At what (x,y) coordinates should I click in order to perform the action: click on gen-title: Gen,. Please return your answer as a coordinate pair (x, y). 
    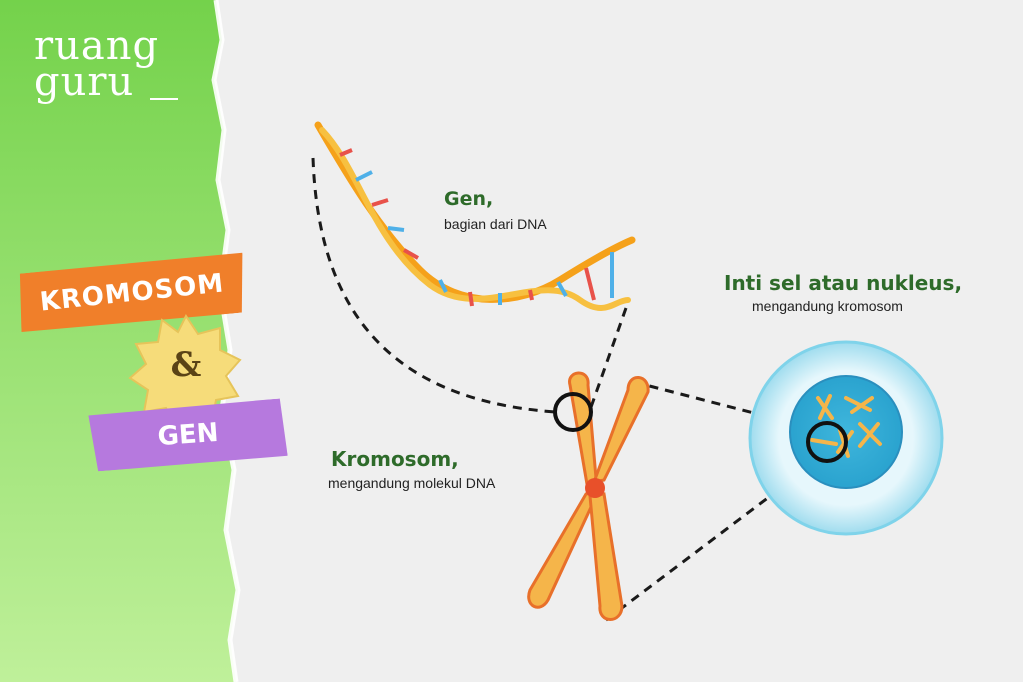
    Looking at the image, I should click on (469, 199).